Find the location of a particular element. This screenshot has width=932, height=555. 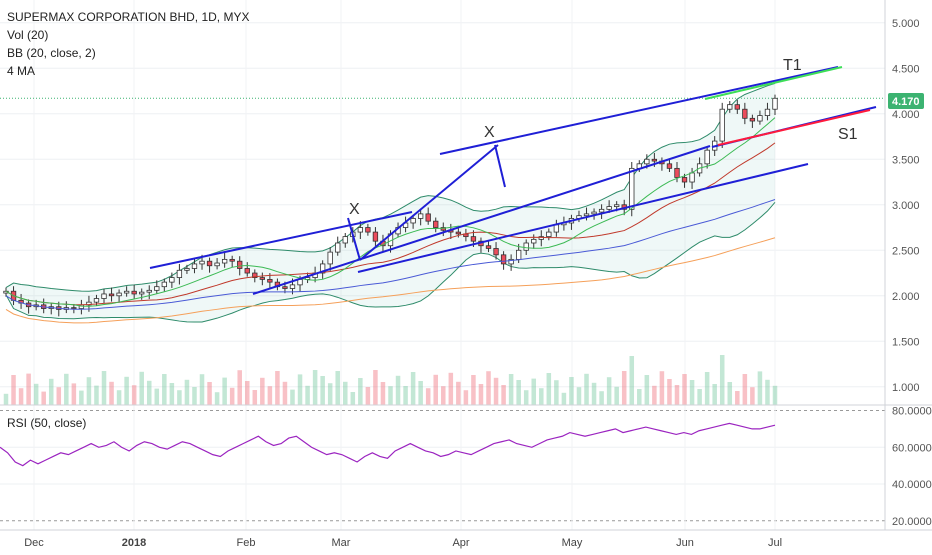

annotation-s1: S1 is located at coordinates (848, 134).